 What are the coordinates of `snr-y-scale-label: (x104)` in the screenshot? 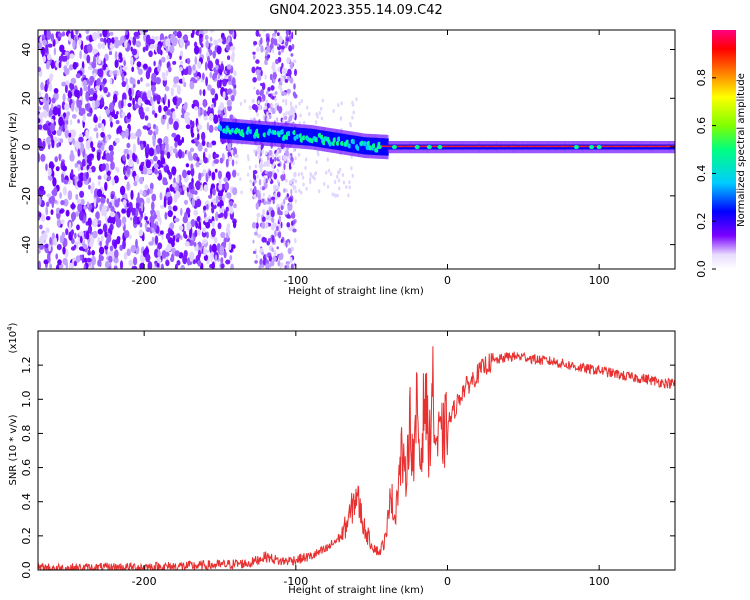 It's located at (12, 337).